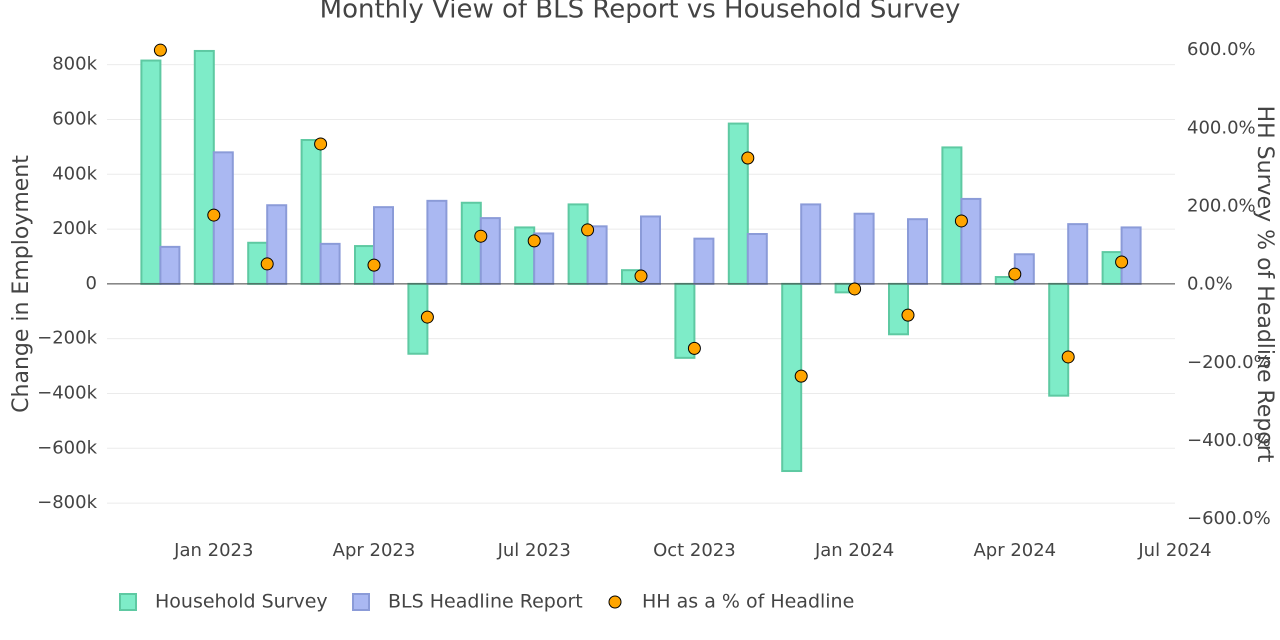  What do you see at coordinates (213, 550) in the screenshot?
I see `x-tick-label: Jan 2023` at bounding box center [213, 550].